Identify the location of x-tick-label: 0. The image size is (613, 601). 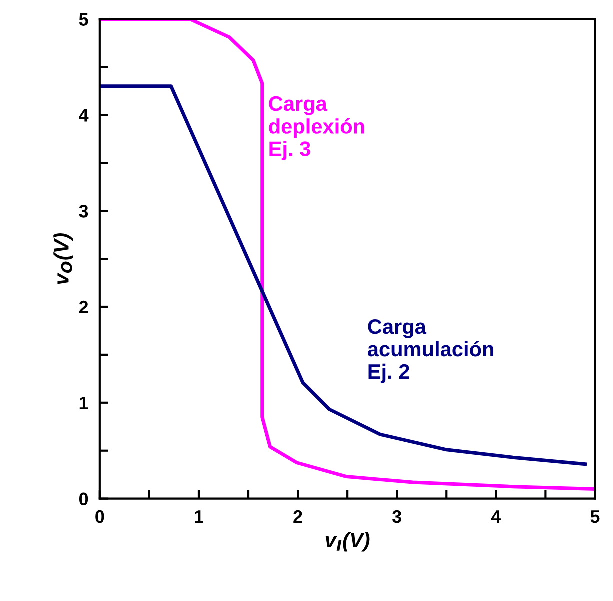
(100, 517).